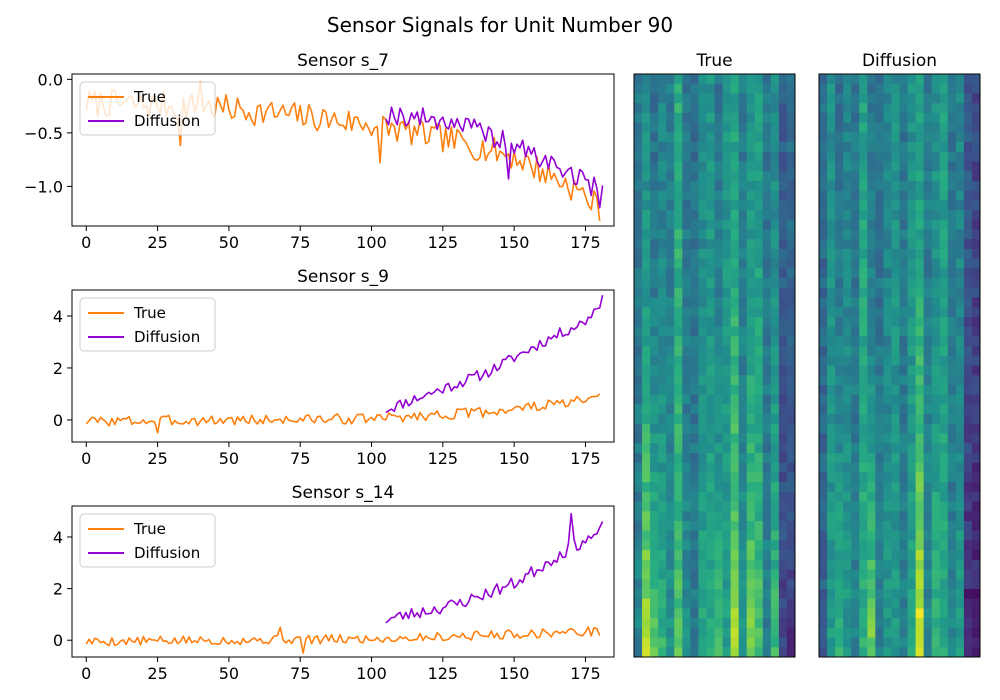  I want to click on heatmap-panel-2: Diffusion, so click(899, 354).